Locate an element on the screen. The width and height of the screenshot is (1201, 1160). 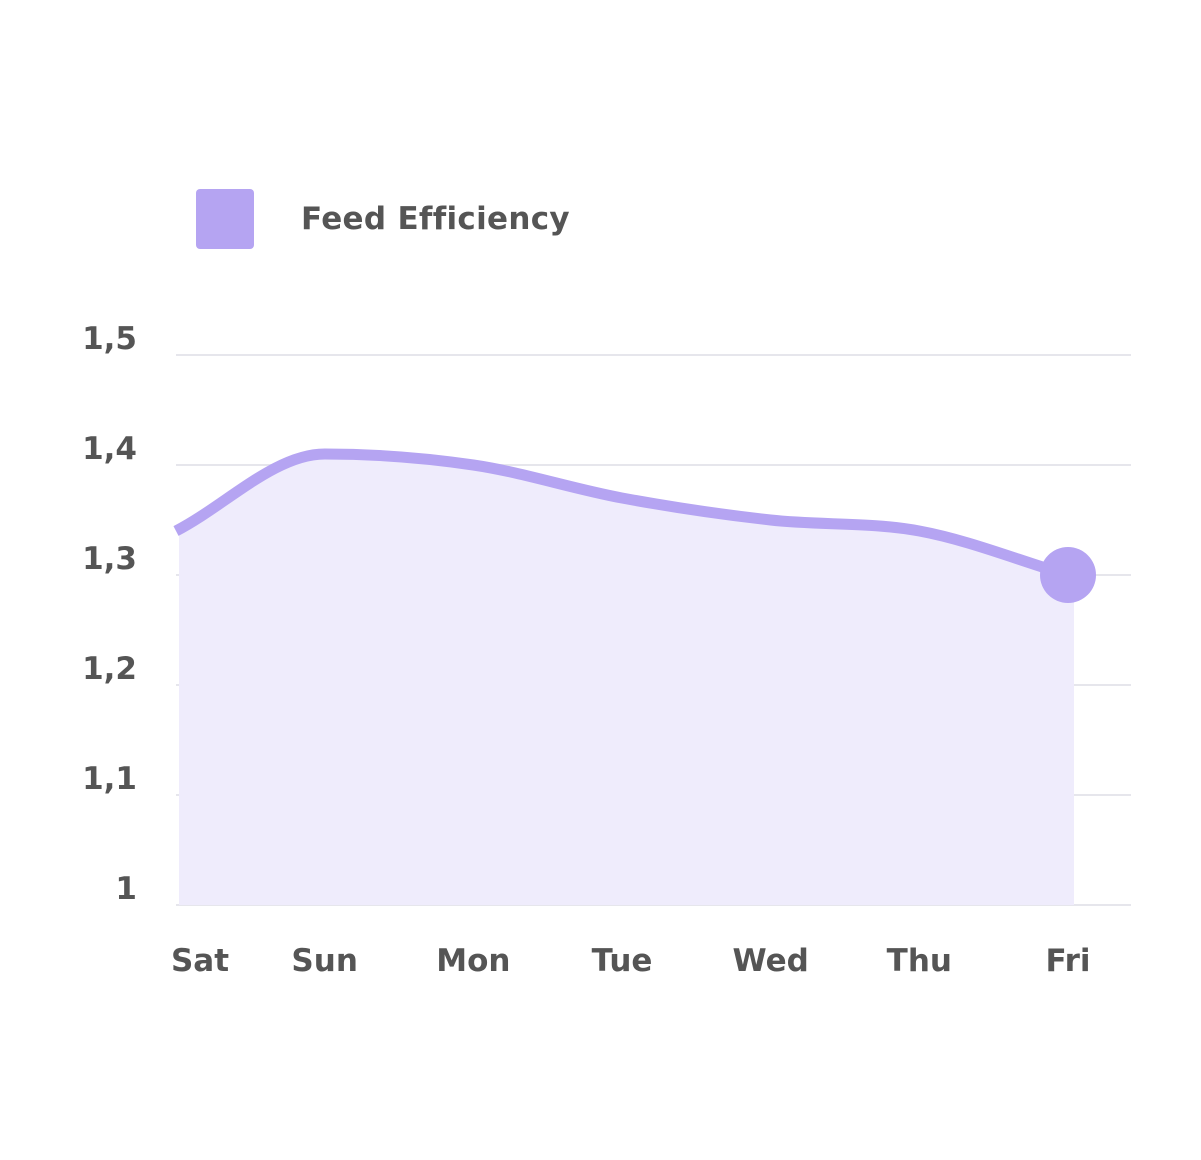
feed-efficiency-line is located at coordinates (621, 514).